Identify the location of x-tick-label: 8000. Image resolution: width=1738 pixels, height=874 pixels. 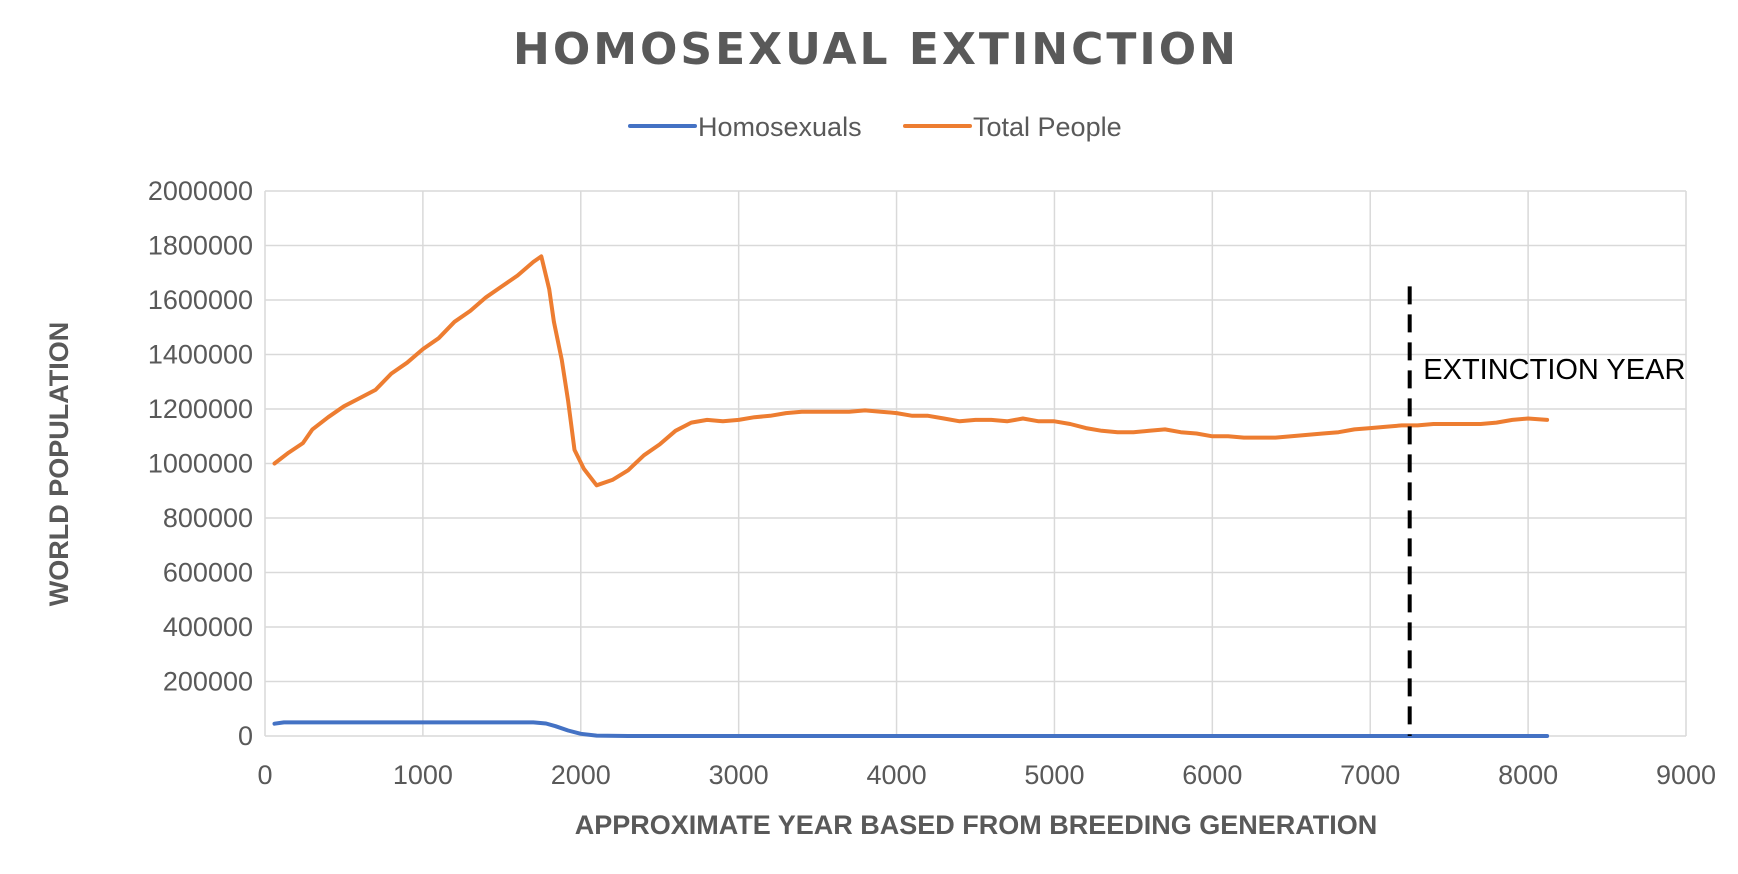
(1528, 775).